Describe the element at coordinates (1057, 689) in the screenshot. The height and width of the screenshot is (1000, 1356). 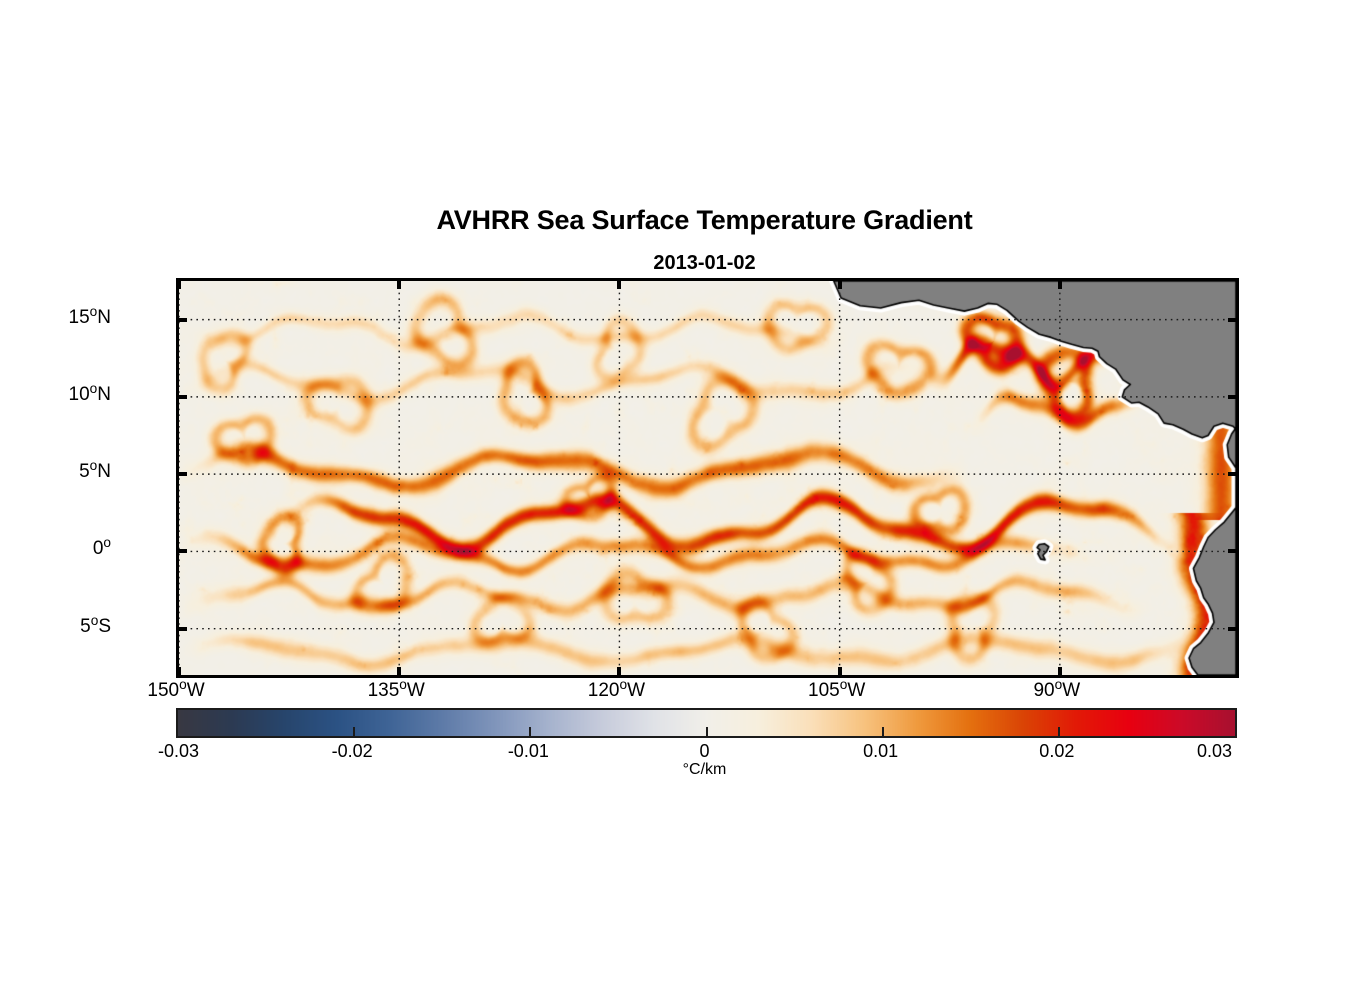
I see `x-axis-tick-label: 90oW` at that location.